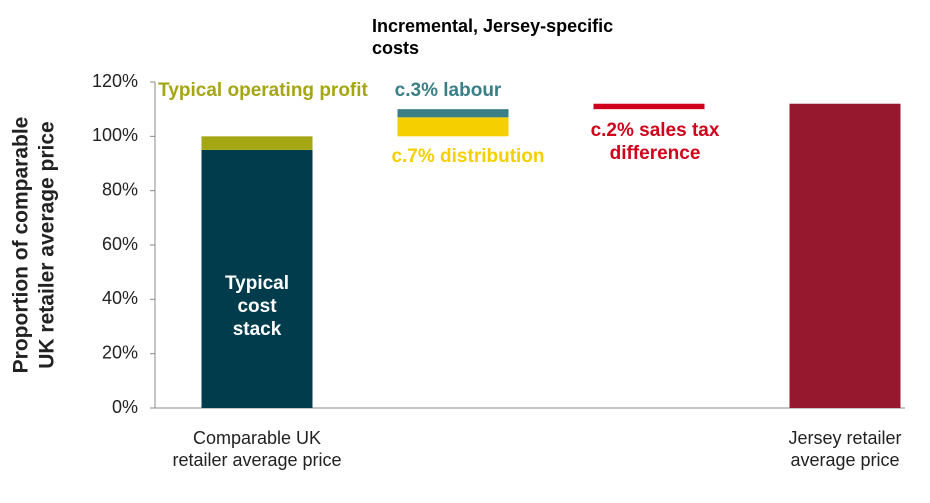 Image resolution: width=930 pixels, height=503 pixels. I want to click on segment-label: c.7% distribution, so click(468, 156).